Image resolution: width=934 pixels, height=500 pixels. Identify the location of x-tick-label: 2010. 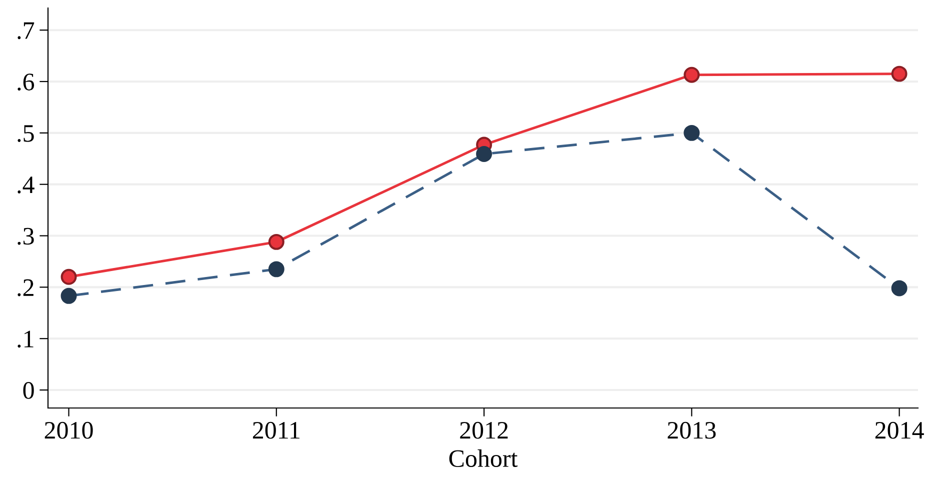
(68, 430).